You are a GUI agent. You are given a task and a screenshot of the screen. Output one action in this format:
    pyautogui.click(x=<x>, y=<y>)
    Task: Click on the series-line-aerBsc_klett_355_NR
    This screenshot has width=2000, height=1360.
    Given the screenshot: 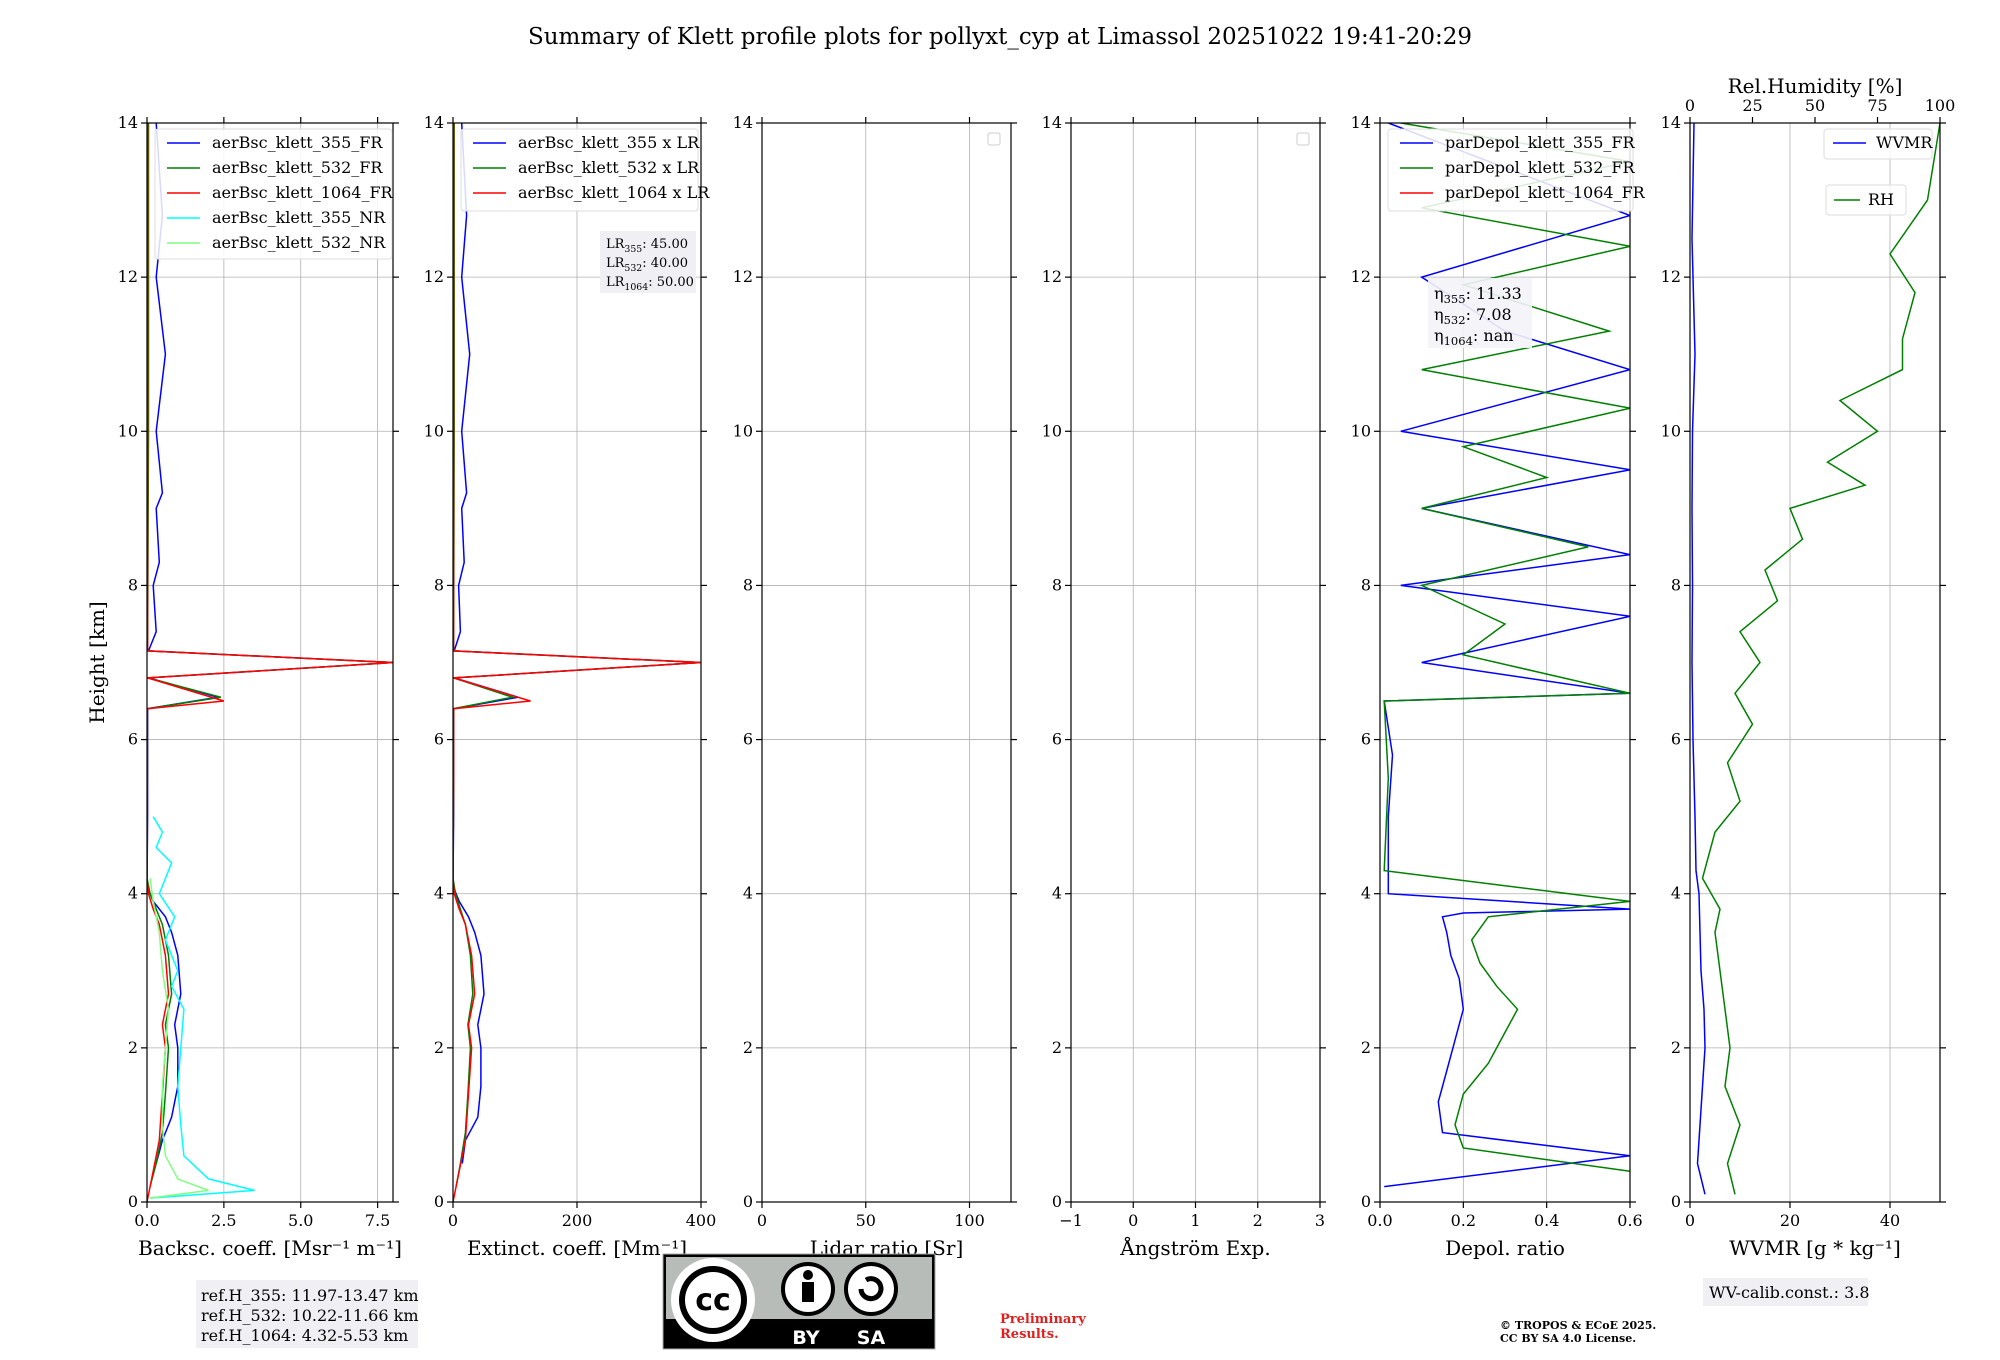 What is the action you would take?
    pyautogui.click(x=202, y=1007)
    